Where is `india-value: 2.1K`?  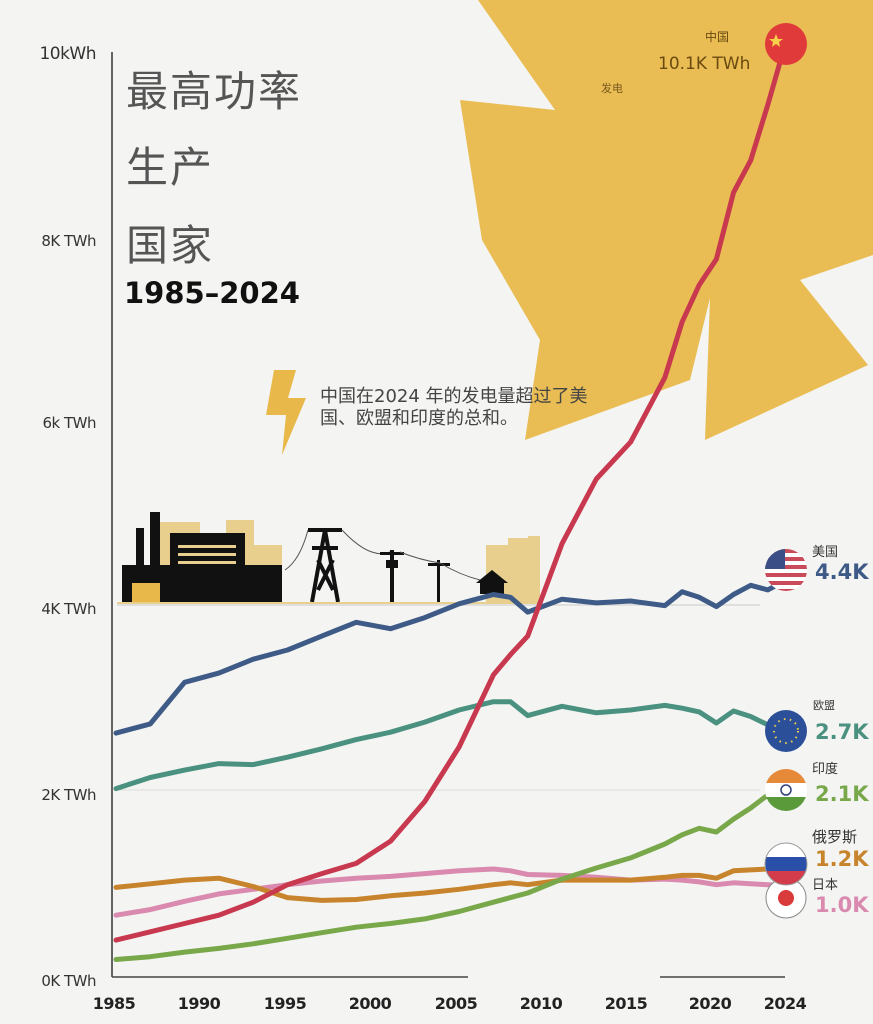
india-value: 2.1K is located at coordinates (842, 794).